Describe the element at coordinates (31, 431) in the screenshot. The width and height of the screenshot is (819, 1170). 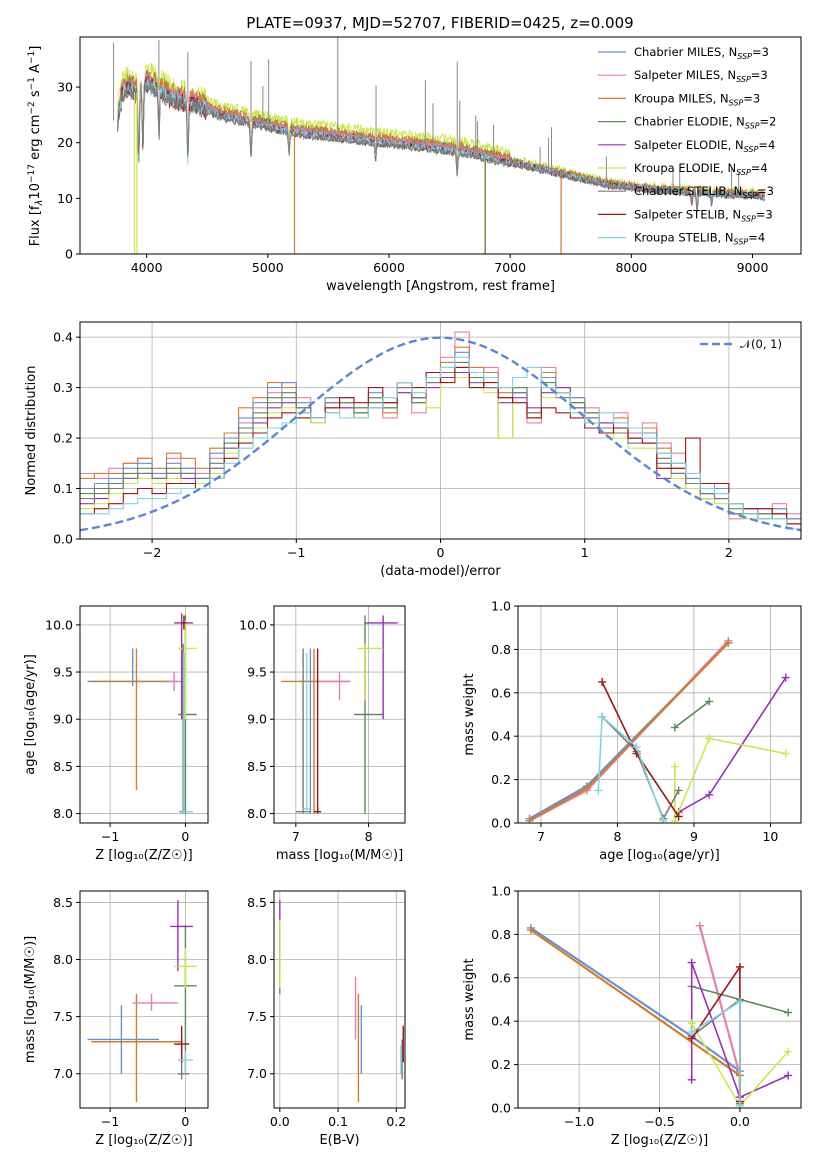
I see `residuals-ylabel: Normed distribution` at that location.